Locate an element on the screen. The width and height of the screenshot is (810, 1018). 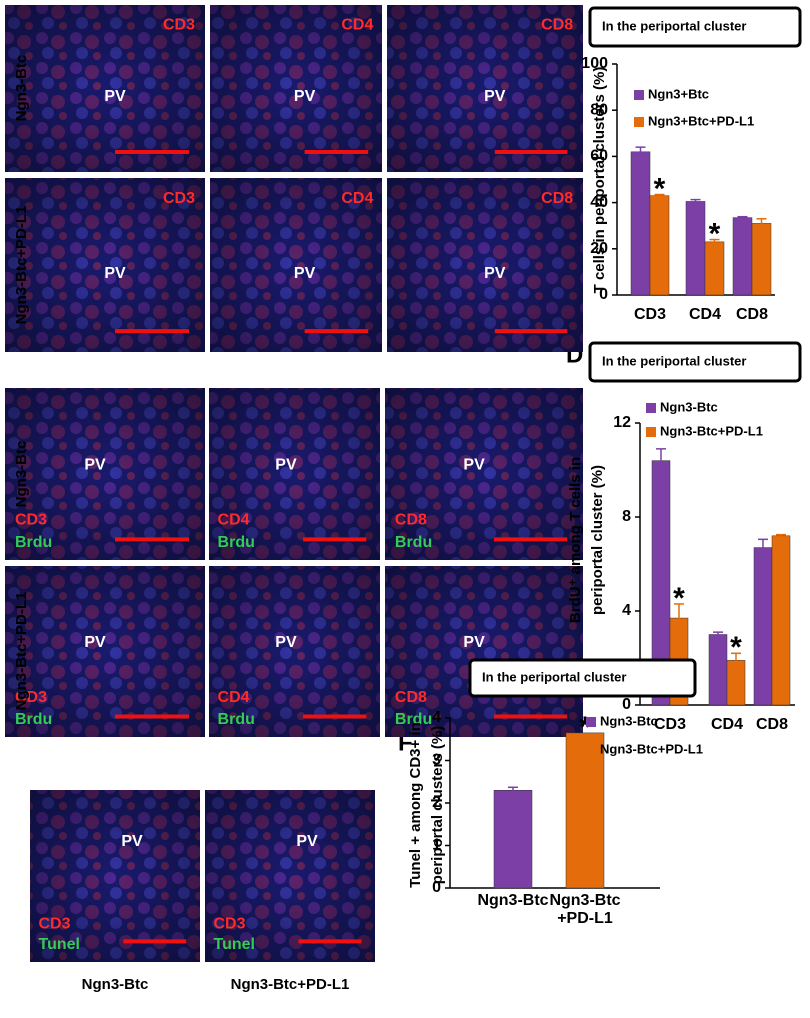
y-tick-label: 1 is located at coordinates (436, 845).